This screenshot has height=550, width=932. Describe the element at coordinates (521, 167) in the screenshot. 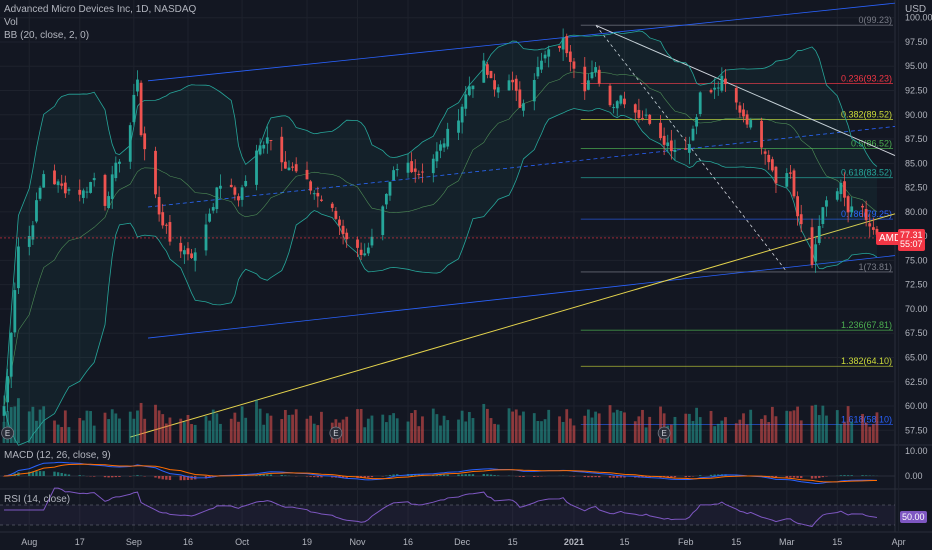

I see `channel-mid-line` at that location.